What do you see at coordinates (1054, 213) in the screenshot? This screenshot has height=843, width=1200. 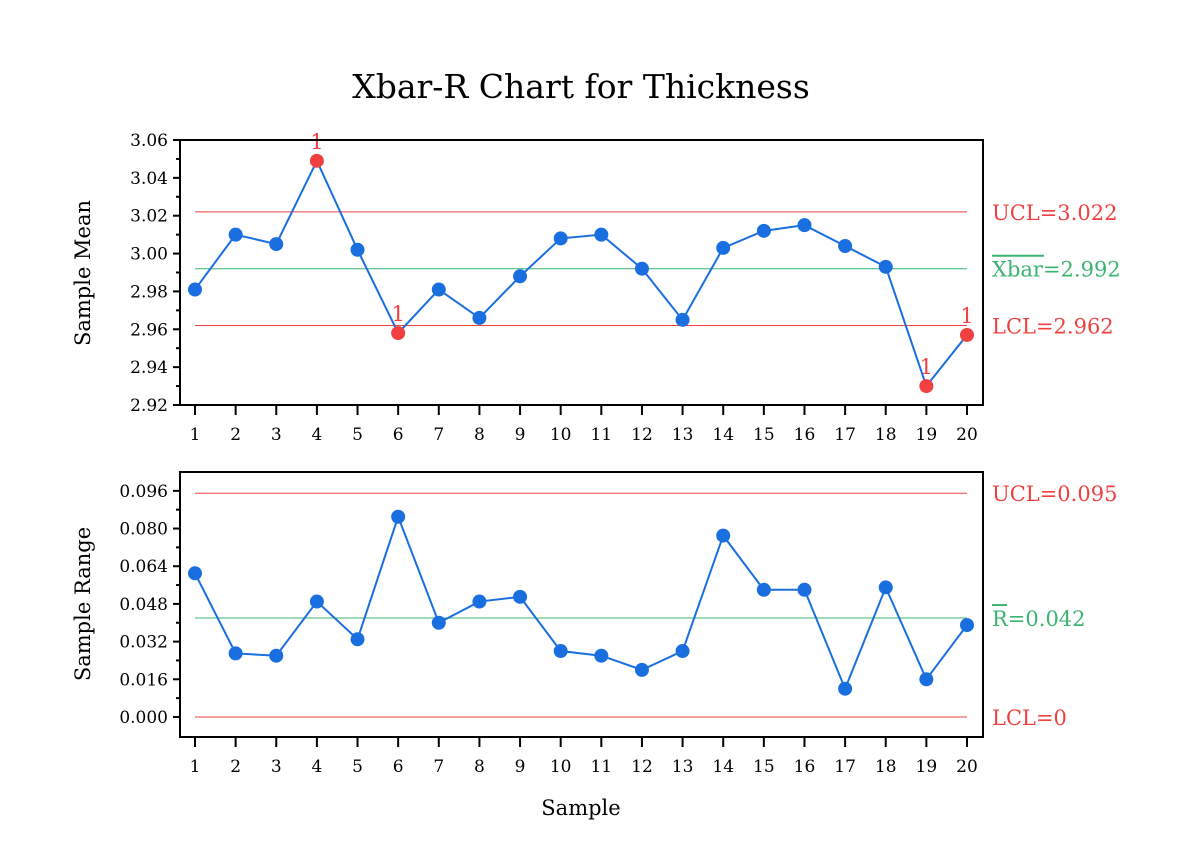 I see `ucl-label: UCL=3.022` at bounding box center [1054, 213].